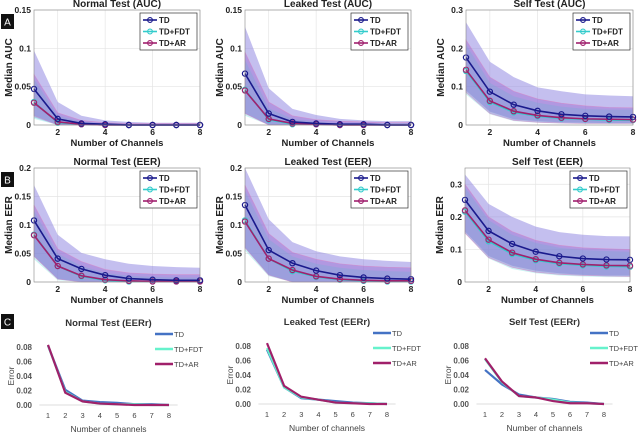  Describe the element at coordinates (243, 404) in the screenshot. I see `y-tick-label: 0.00` at that location.